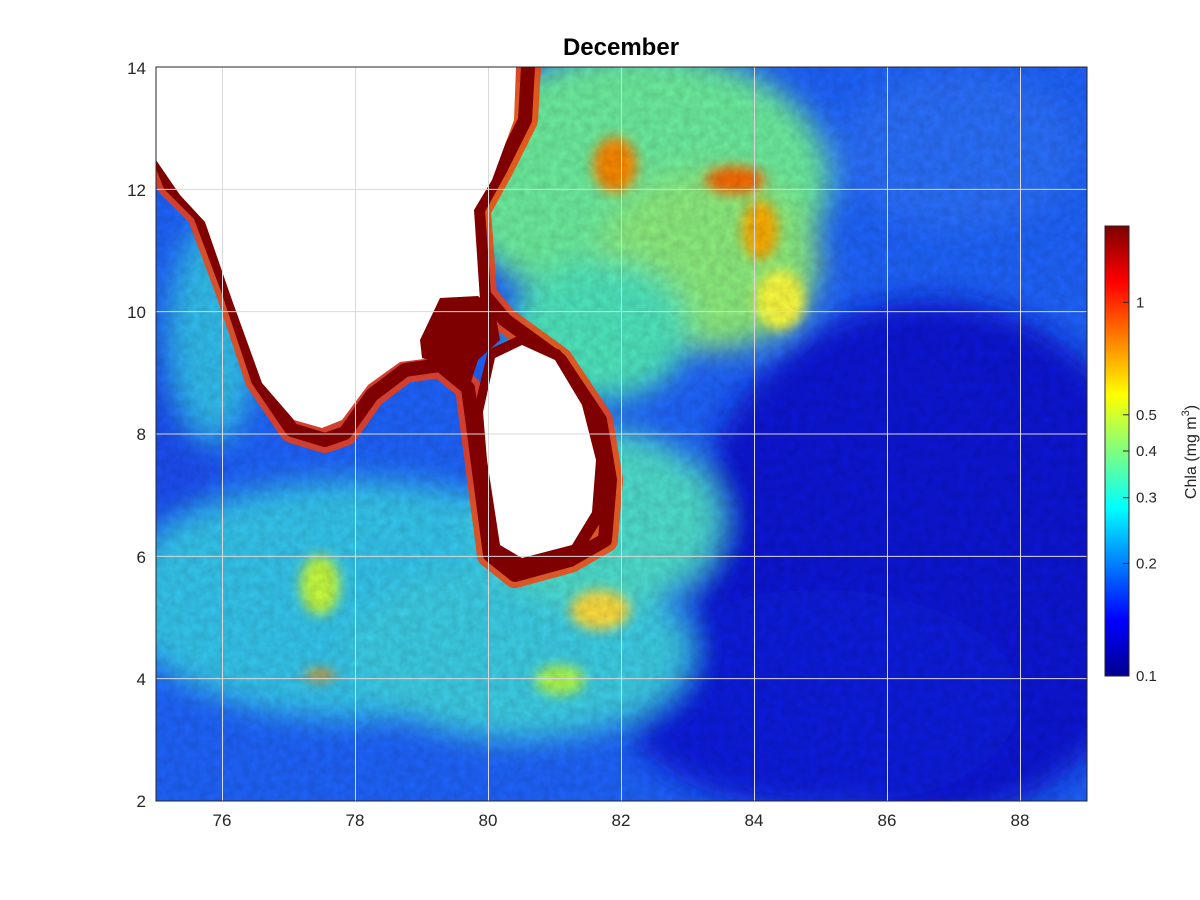  Describe the element at coordinates (1140, 302) in the screenshot. I see `colorbar-tick-label: 1` at that location.